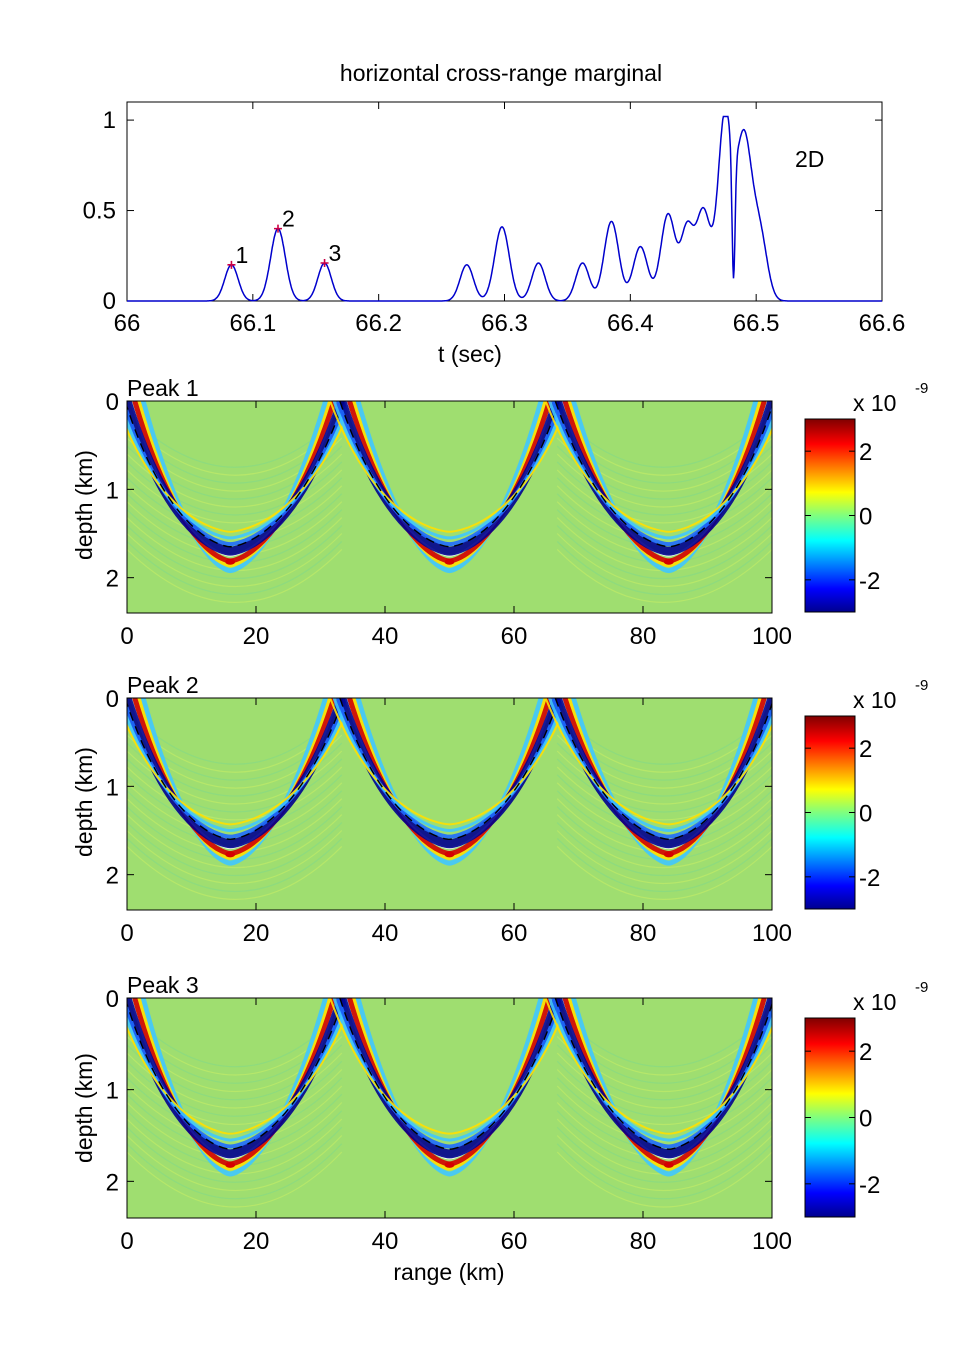  I want to click on panel-xtick-label: 0, so click(126, 1241).